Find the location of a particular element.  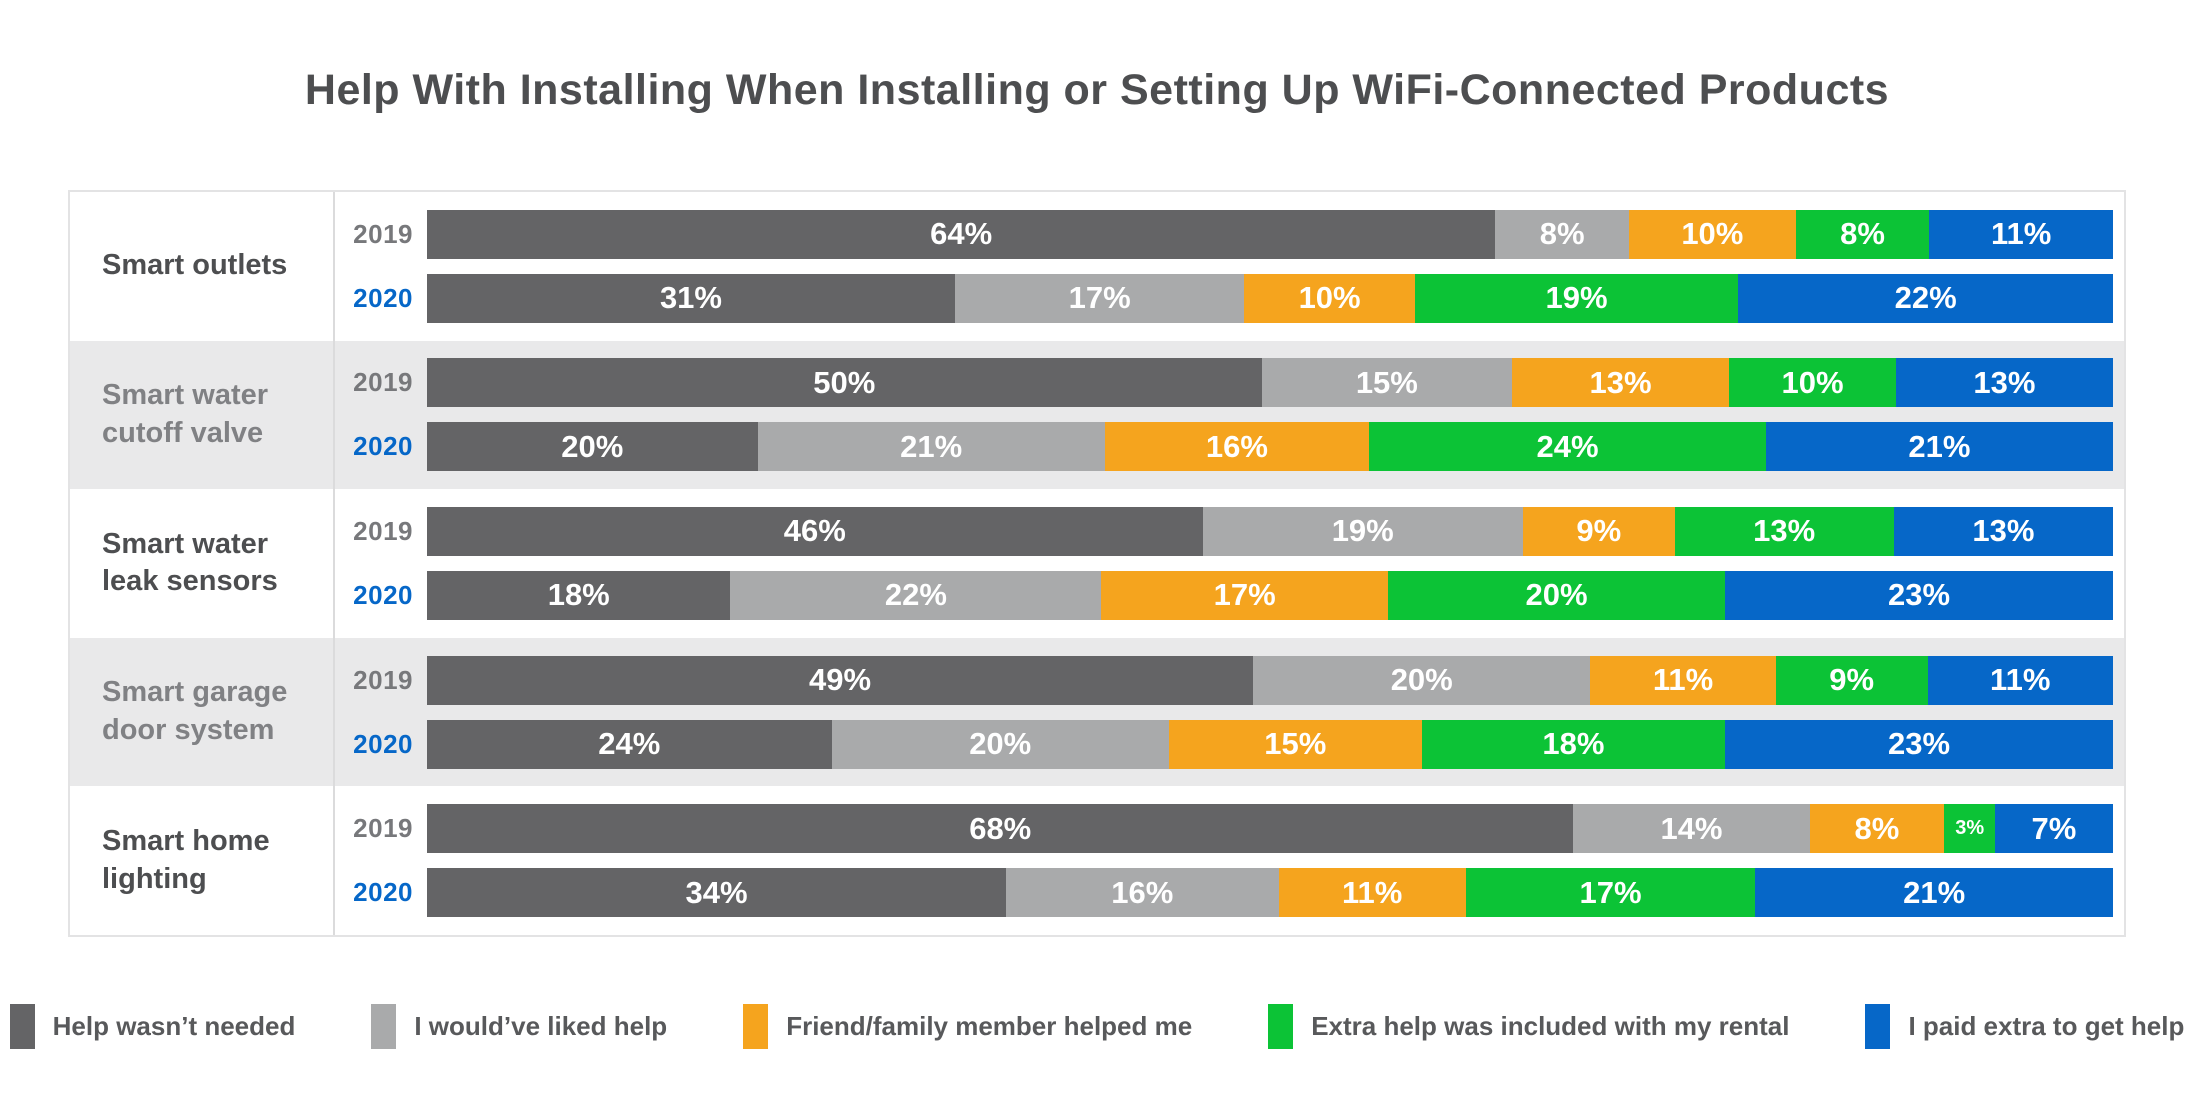

bar-segment: 7% is located at coordinates (2053, 829).